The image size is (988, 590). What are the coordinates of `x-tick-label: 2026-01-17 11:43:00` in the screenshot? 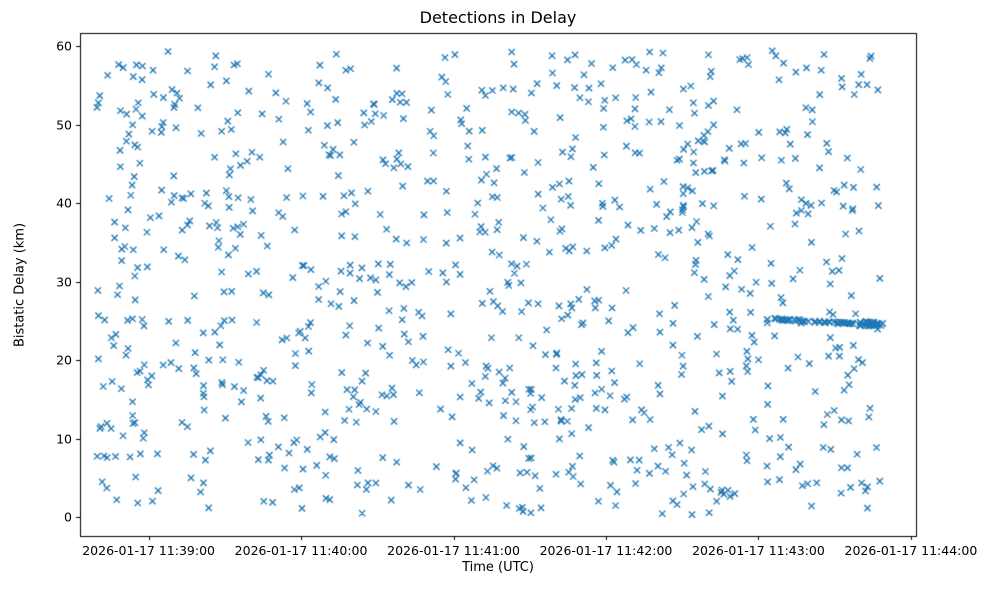 It's located at (758, 550).